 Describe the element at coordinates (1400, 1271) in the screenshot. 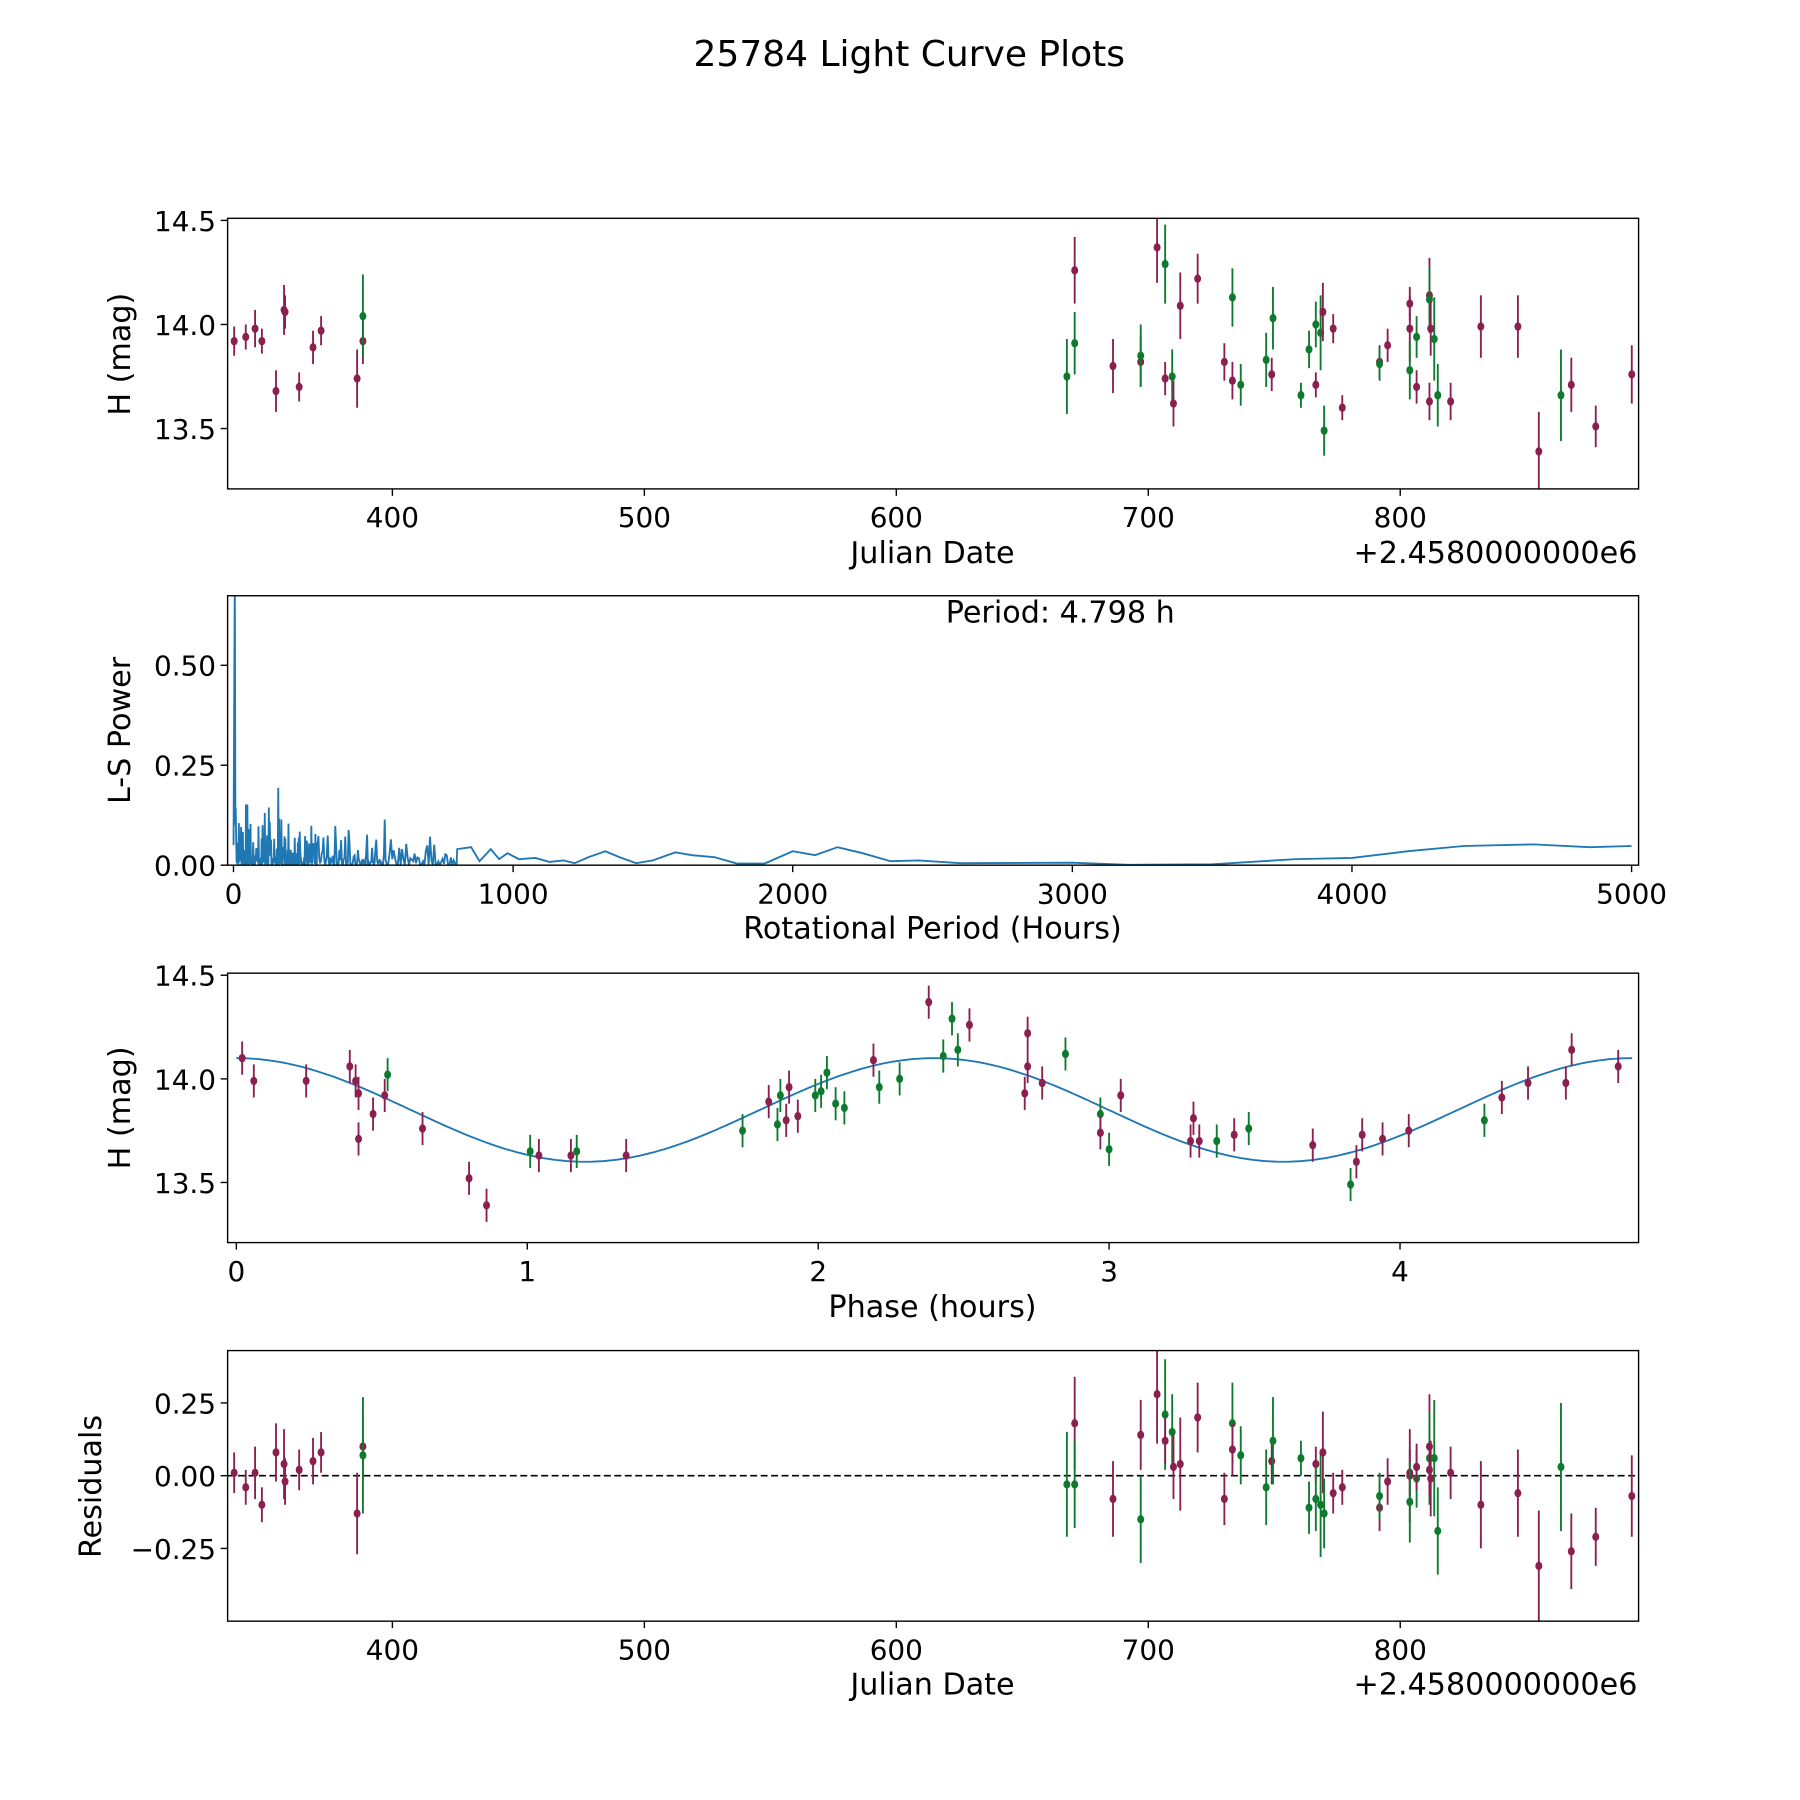

I see `x-tick-label: 4` at that location.